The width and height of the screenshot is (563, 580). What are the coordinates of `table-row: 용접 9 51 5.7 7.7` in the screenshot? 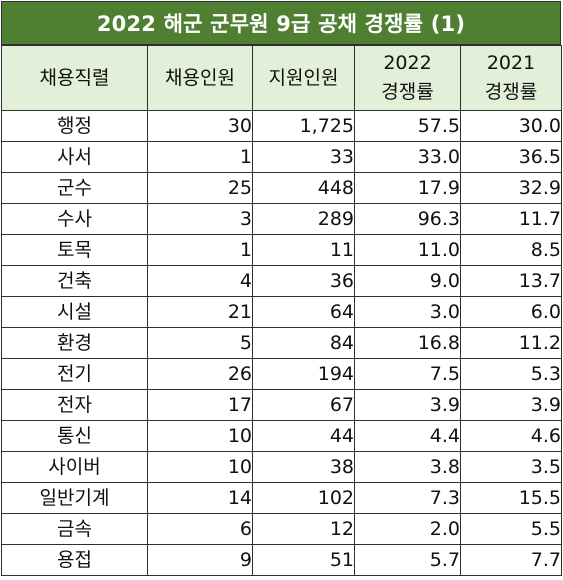 It's located at (281, 560).